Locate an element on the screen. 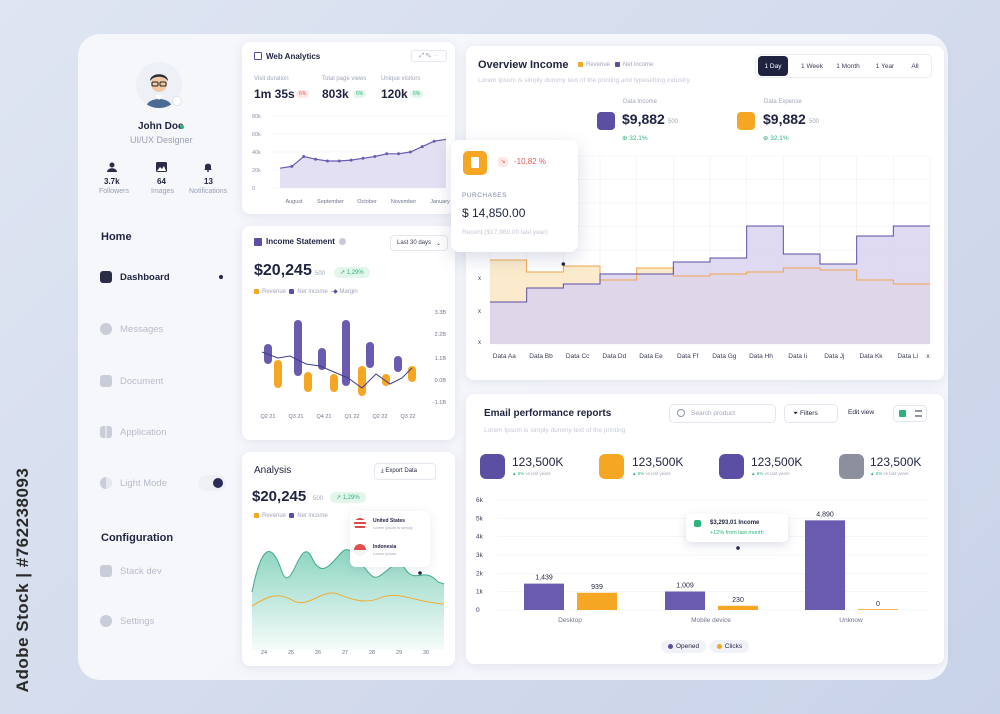  pie-chart-icon is located at coordinates (492, 466).